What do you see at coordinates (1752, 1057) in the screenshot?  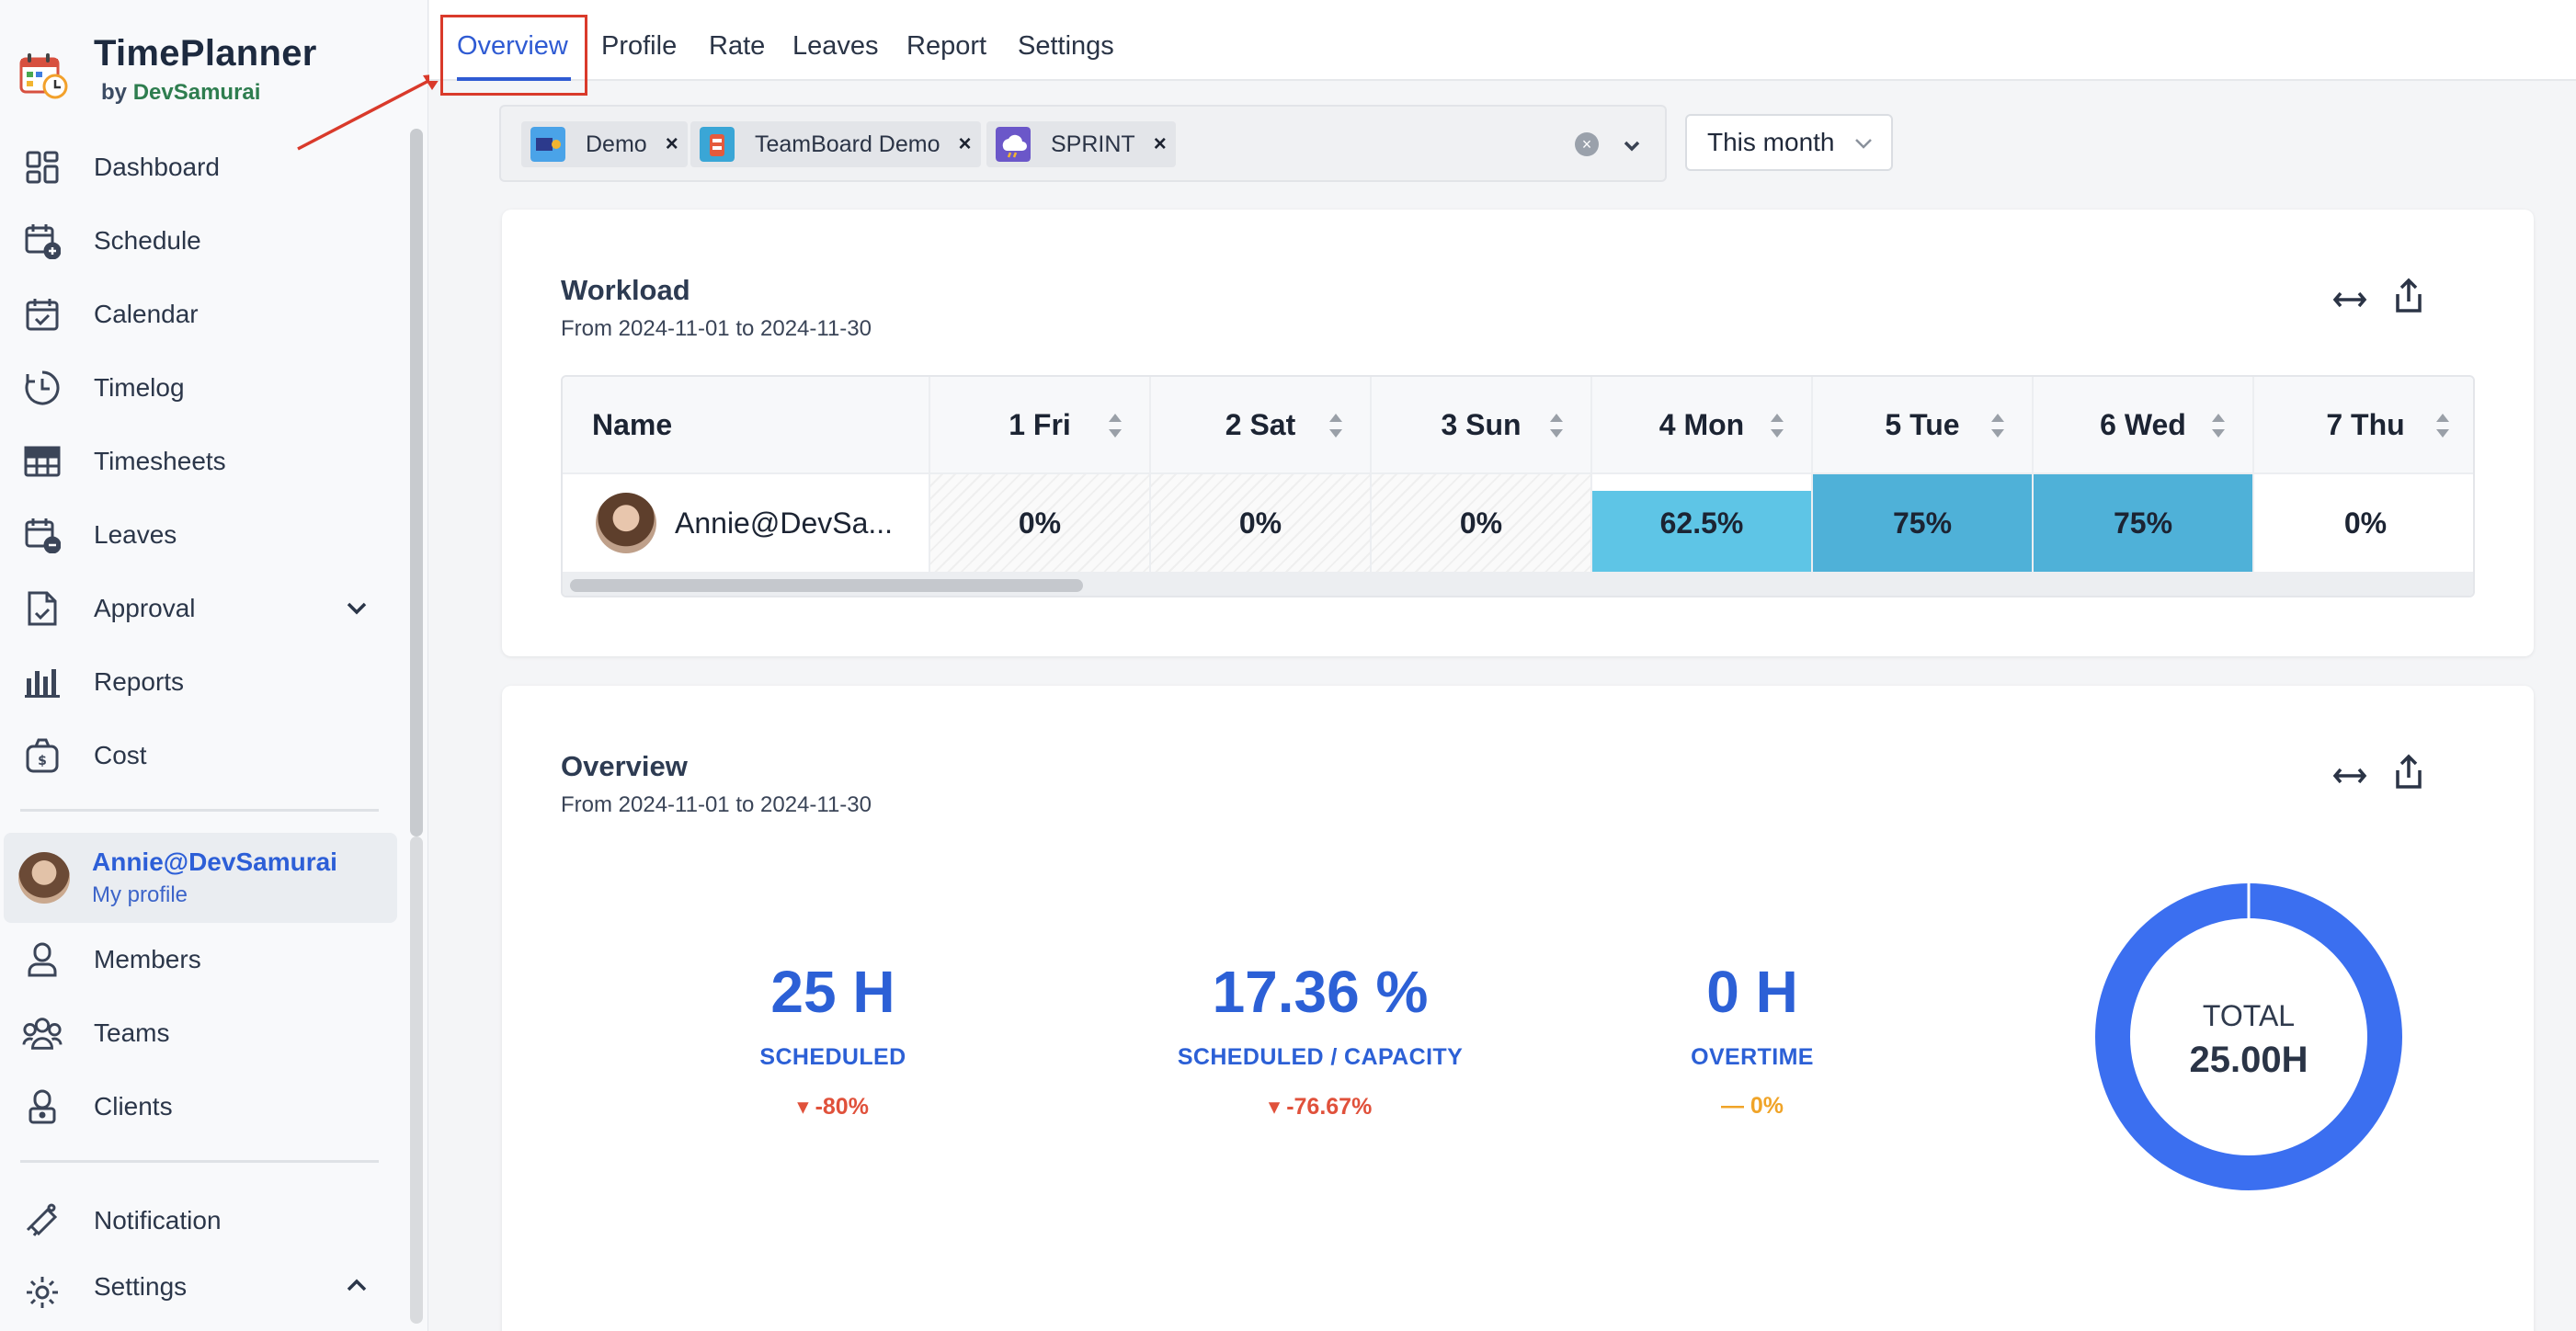 I see `stat-label: OVERTIME` at bounding box center [1752, 1057].